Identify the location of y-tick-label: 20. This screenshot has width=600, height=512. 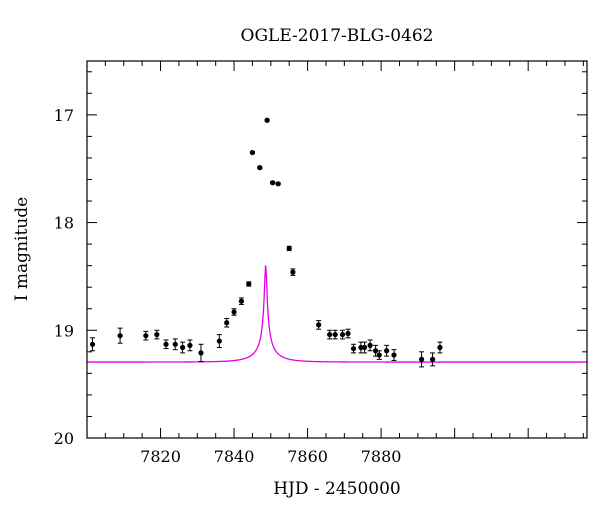
(64, 438).